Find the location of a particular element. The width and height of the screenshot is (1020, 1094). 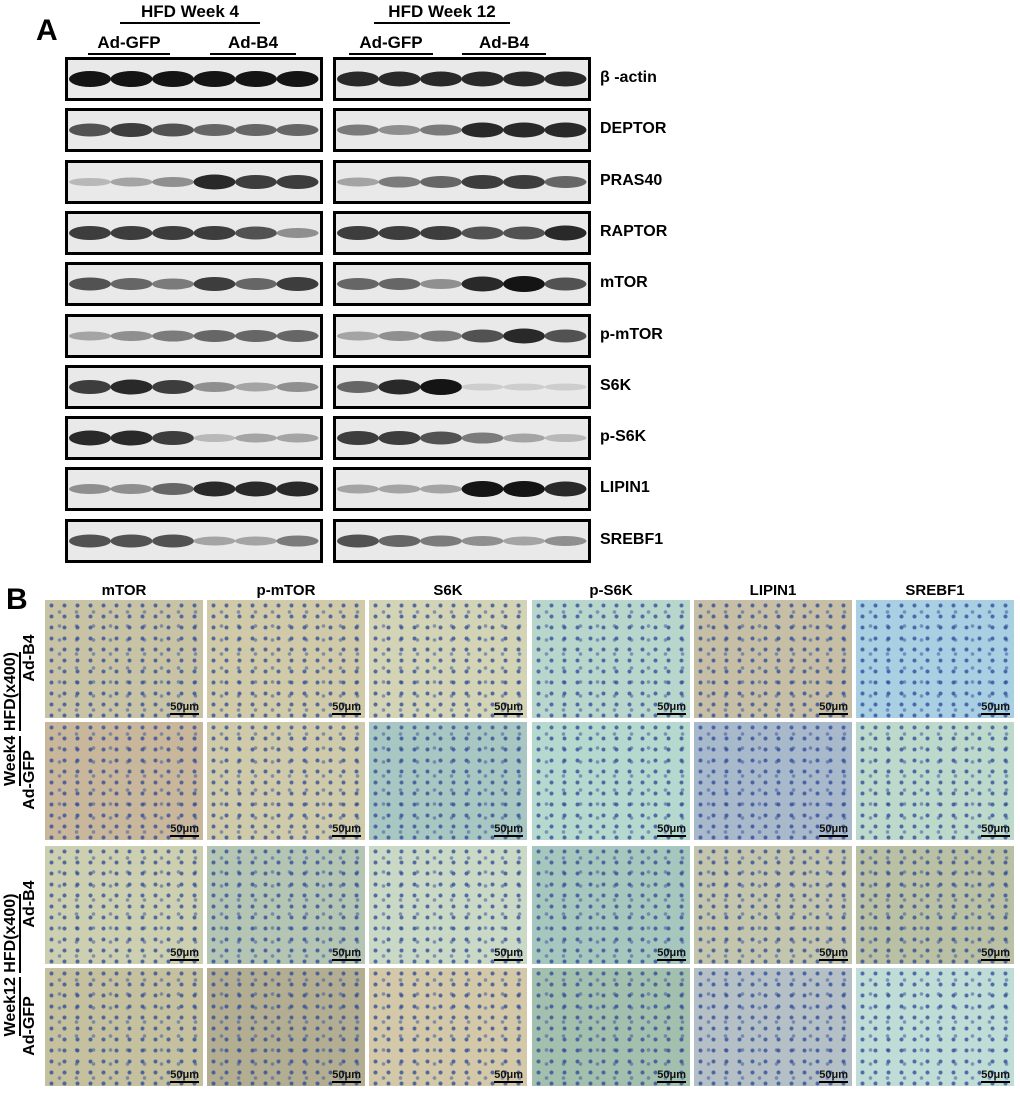

blot-label: DEPTOR is located at coordinates (633, 129).